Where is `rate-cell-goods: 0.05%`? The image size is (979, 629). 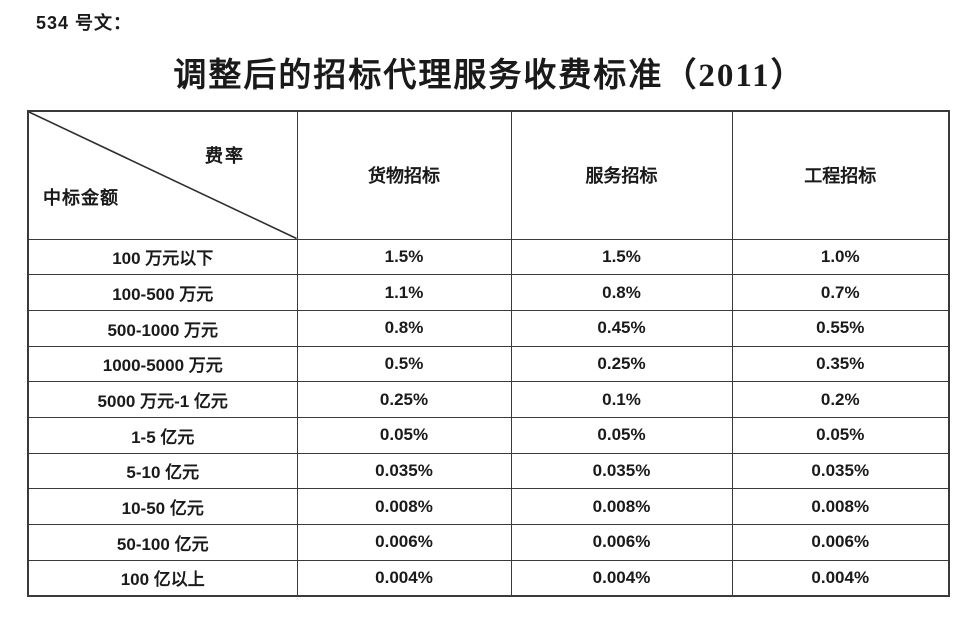
rate-cell-goods: 0.05% is located at coordinates (404, 435).